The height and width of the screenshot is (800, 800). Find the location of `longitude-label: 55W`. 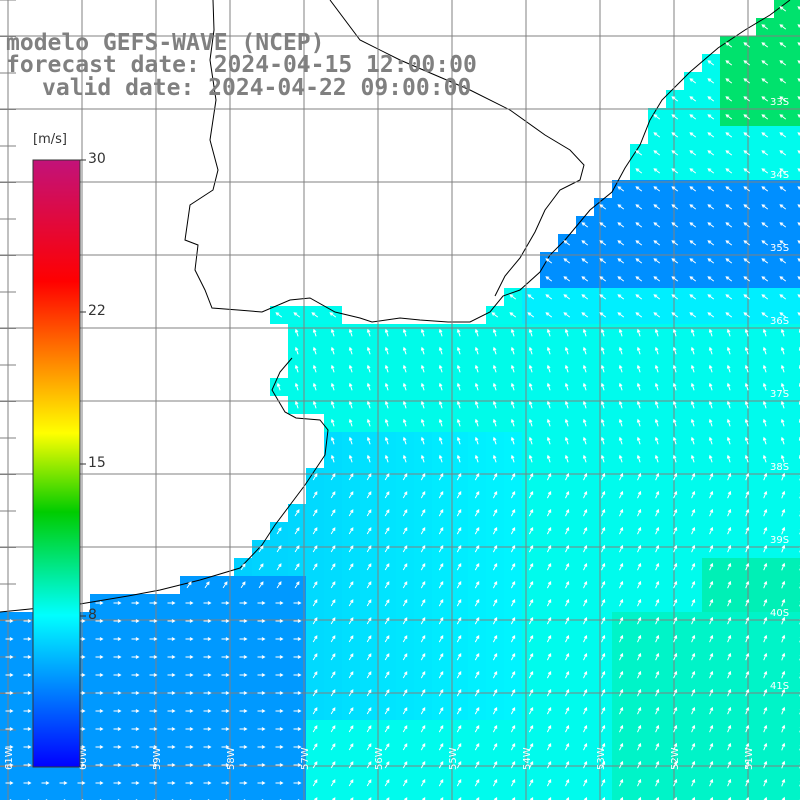

longitude-label: 55W is located at coordinates (453, 758).